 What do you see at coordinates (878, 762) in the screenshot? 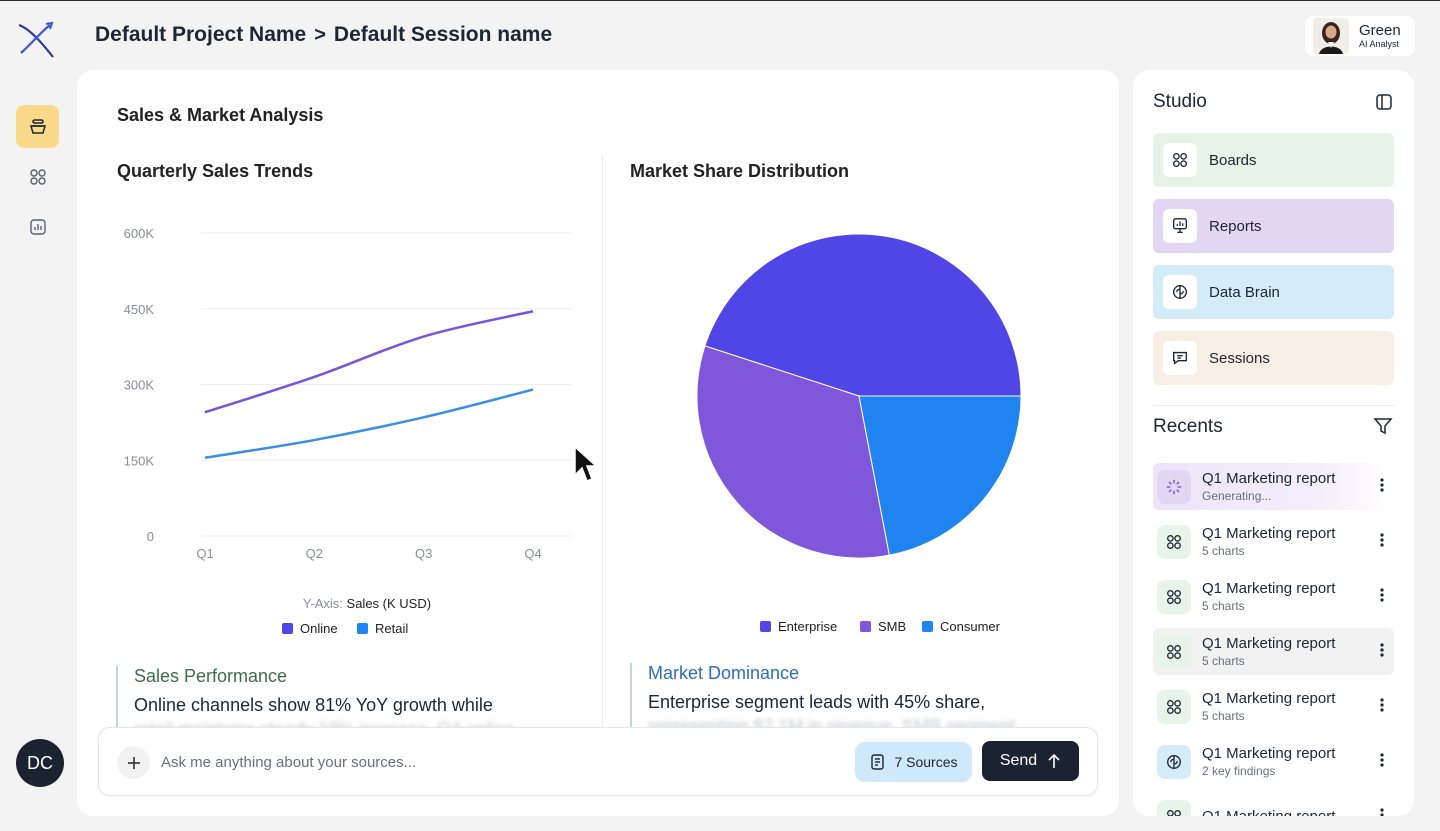
I see `sources-icon` at bounding box center [878, 762].